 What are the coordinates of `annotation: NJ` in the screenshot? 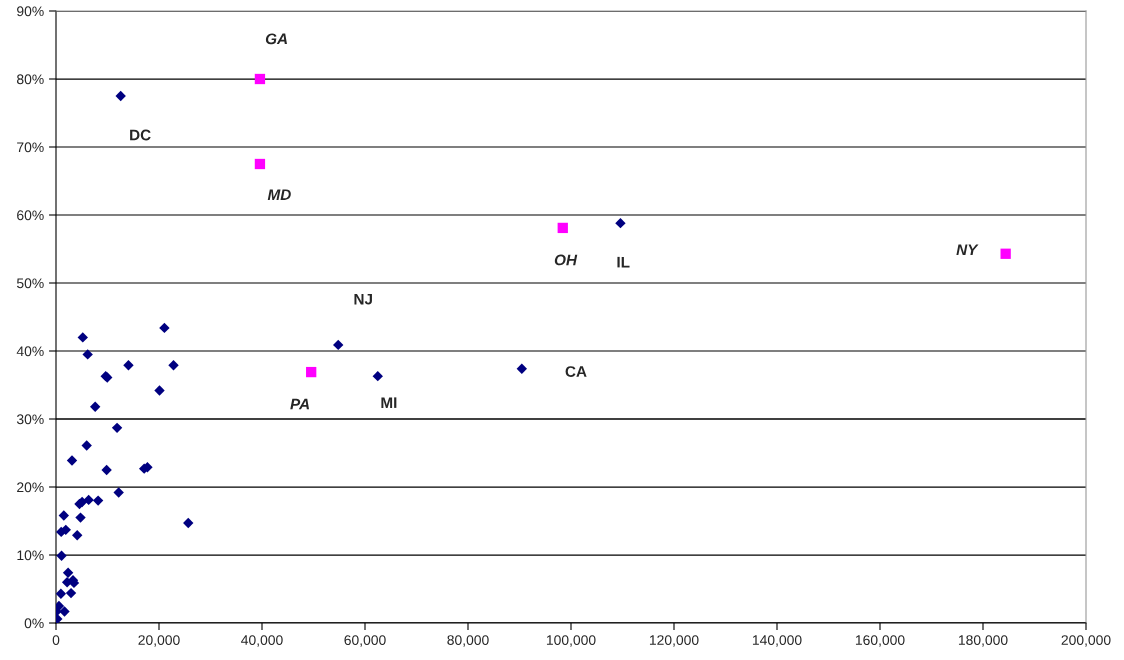 It's located at (363, 299).